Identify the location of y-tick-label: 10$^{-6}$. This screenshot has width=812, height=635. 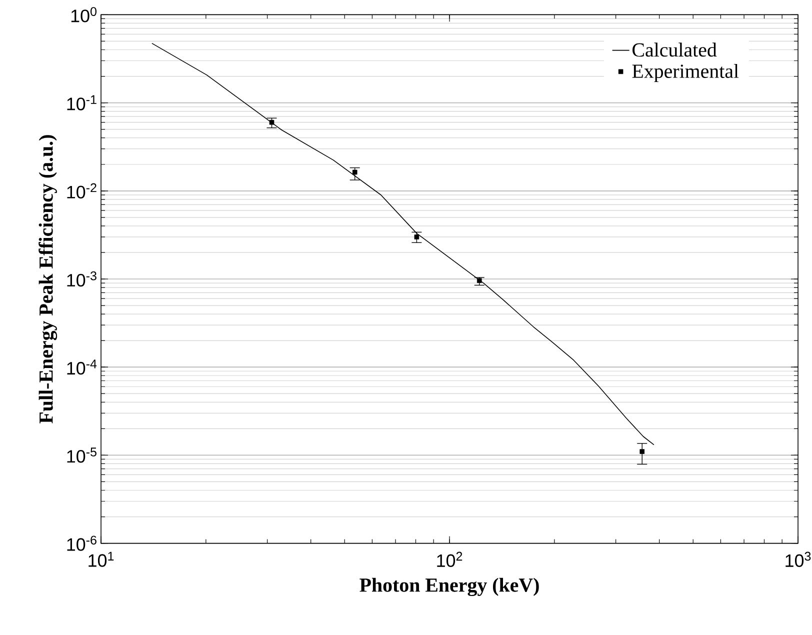
(81, 543).